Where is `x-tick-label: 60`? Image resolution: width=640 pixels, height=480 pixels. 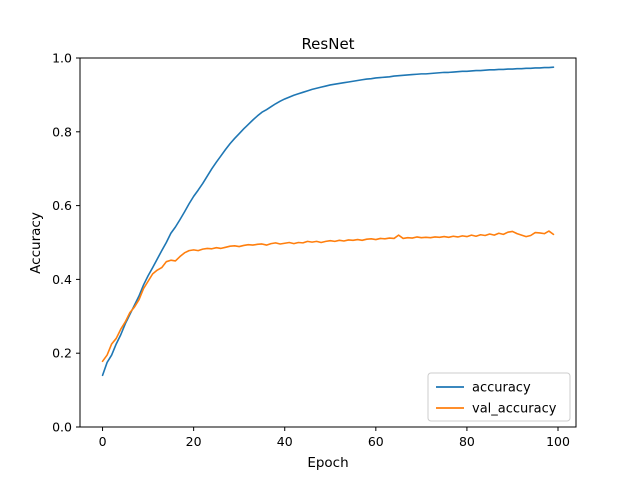
x-tick-label: 60 is located at coordinates (376, 441).